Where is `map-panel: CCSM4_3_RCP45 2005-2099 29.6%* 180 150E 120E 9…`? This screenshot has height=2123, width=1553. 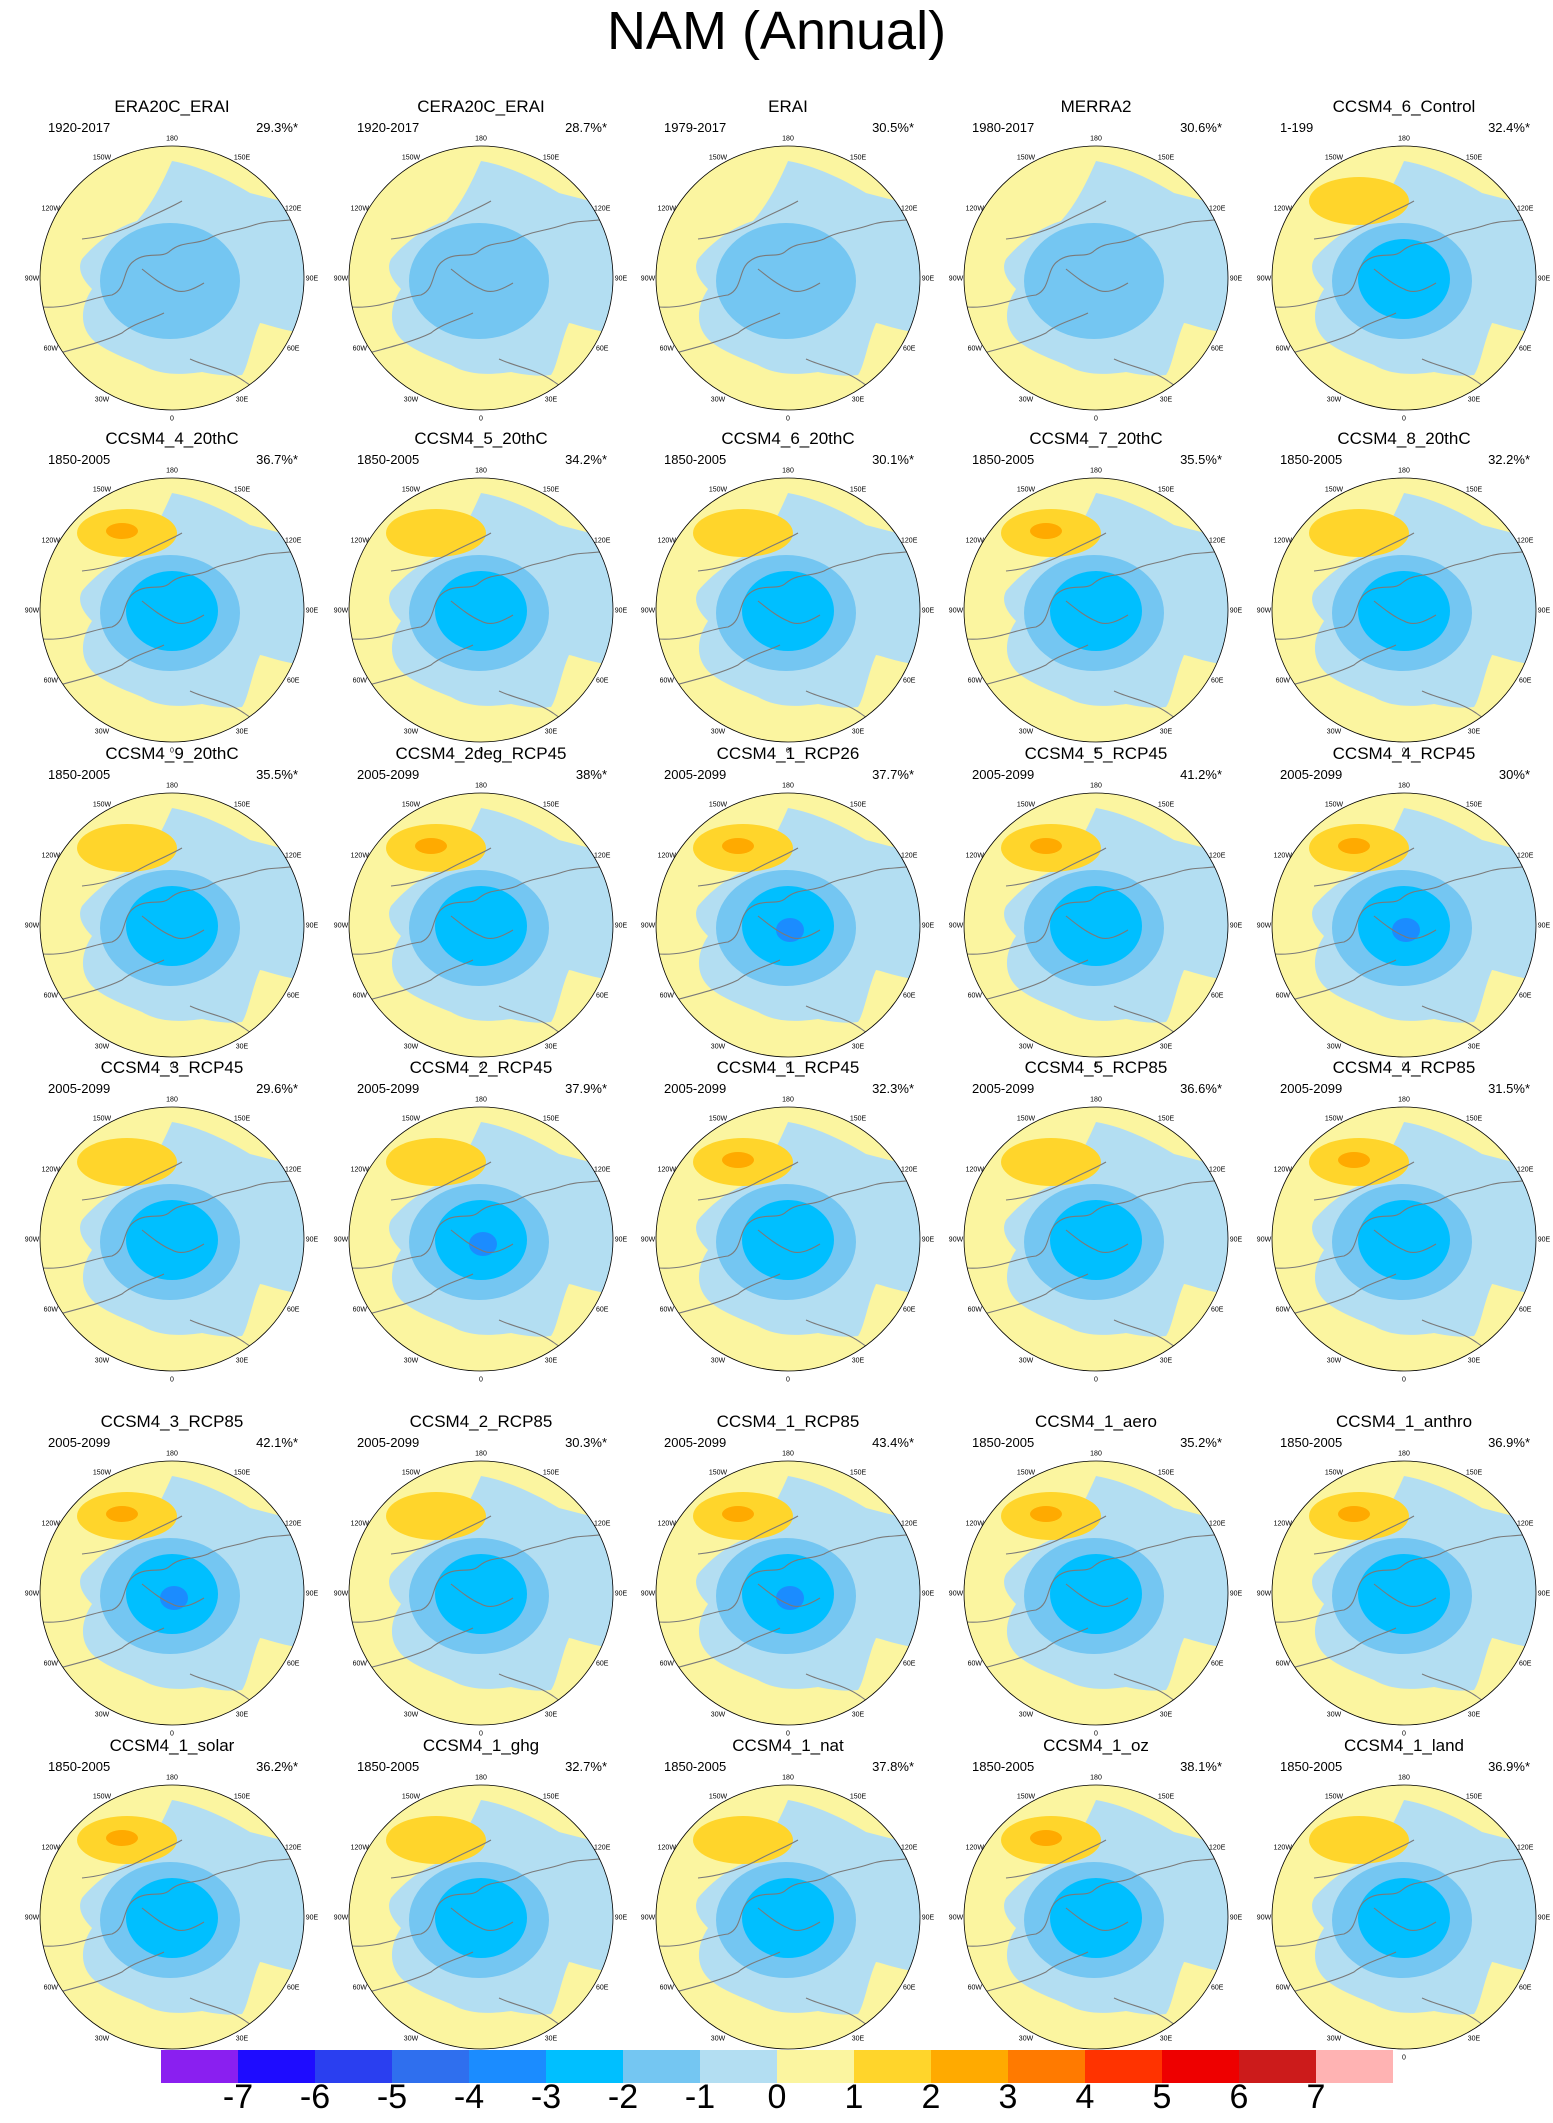 map-panel: CCSM4_3_RCP45 2005-2099 29.6%* 180 150E 120E 9… is located at coordinates (172, 1228).